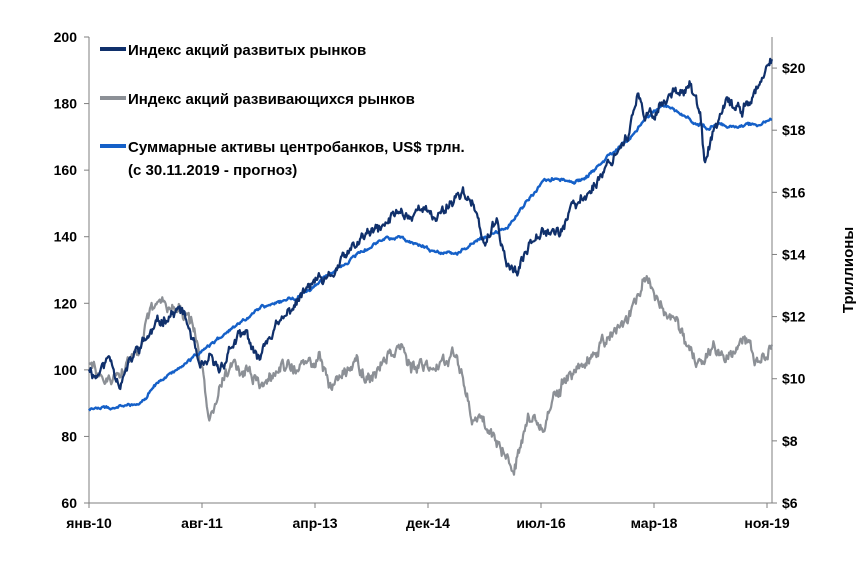 The width and height of the screenshot is (863, 562). Describe the element at coordinates (766, 523) in the screenshot. I see `x-tick-label: ноя-19` at that location.